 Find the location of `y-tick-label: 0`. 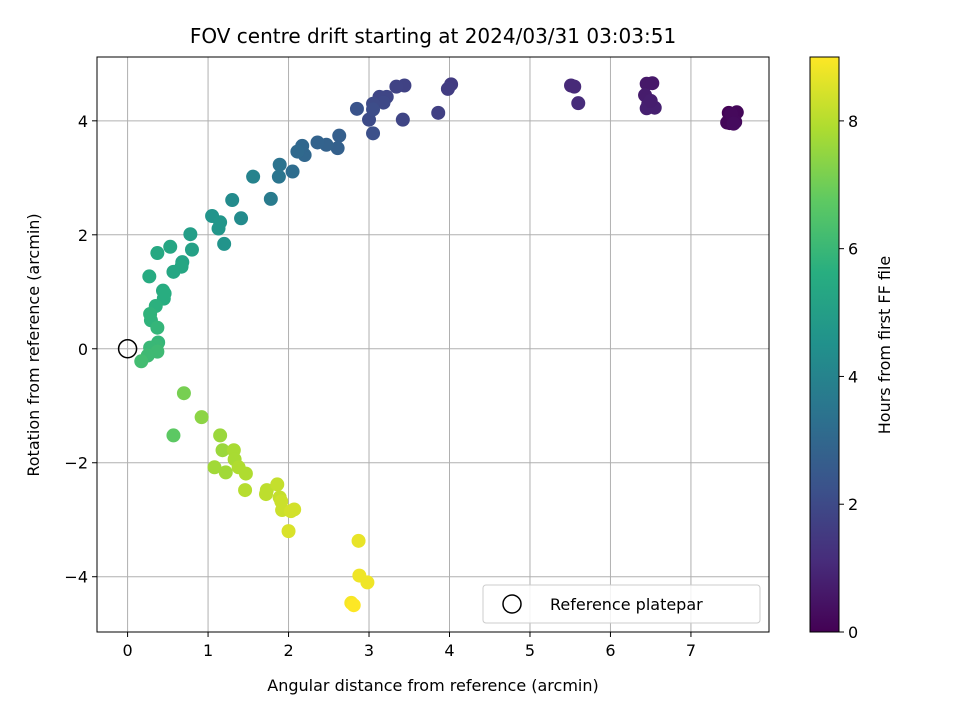

y-tick-label: 0 is located at coordinates (83, 349).